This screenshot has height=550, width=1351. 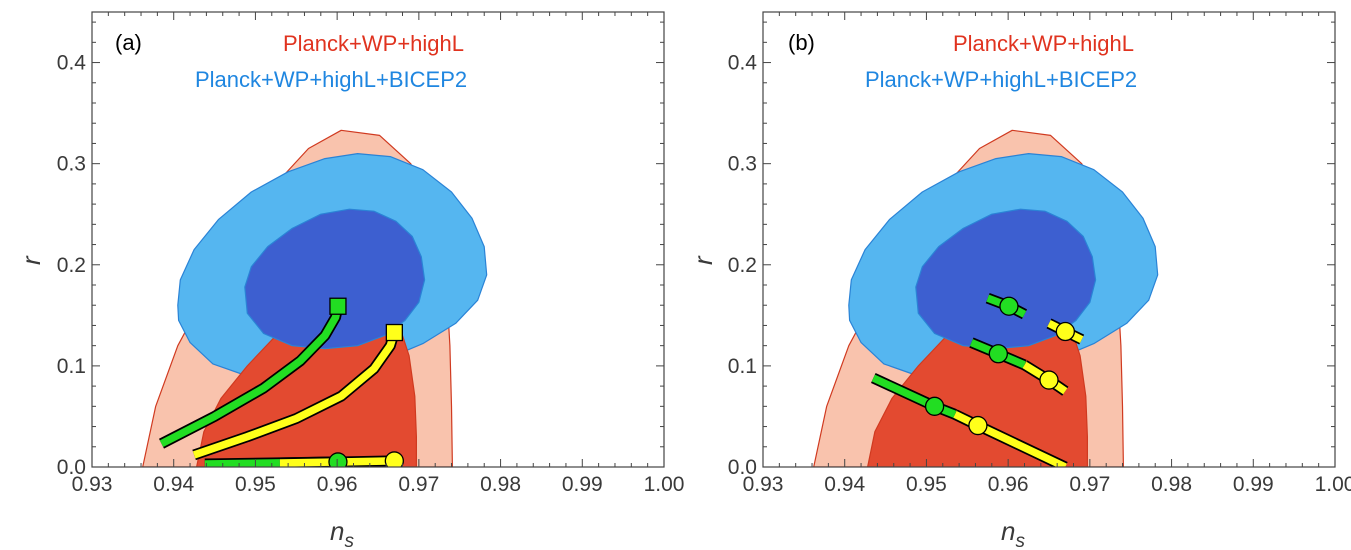 I want to click on panel-a-x-tick-label: 0.94, so click(x=173, y=484).